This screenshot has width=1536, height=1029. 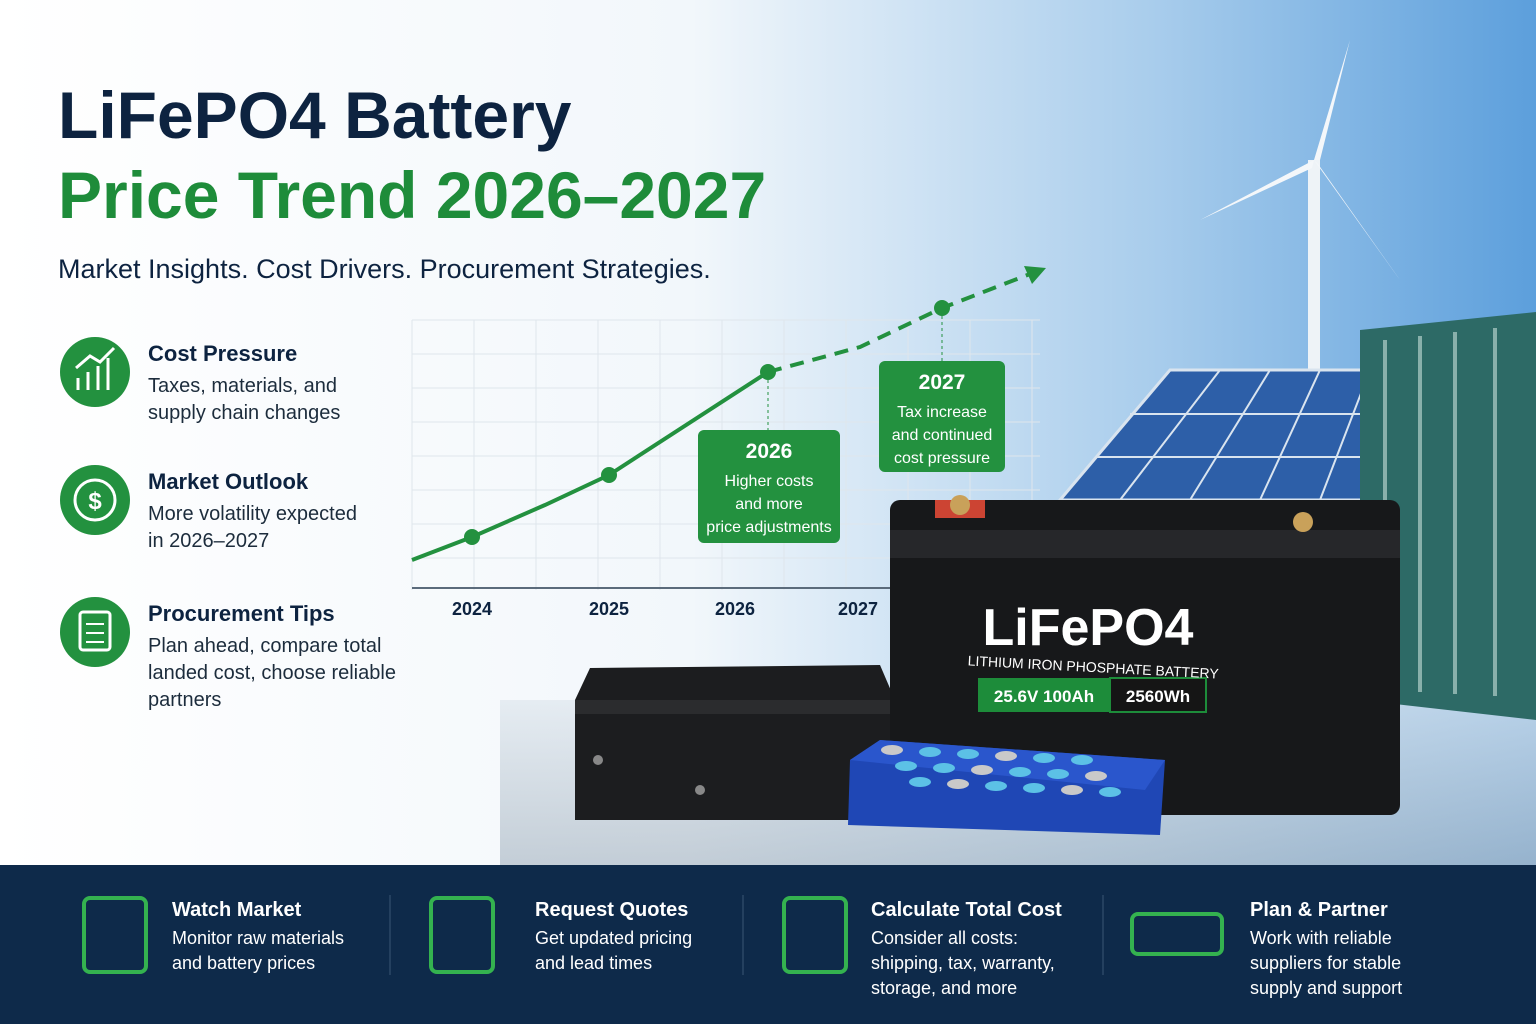 I want to click on x-tick-label: 2025, so click(x=609, y=609).